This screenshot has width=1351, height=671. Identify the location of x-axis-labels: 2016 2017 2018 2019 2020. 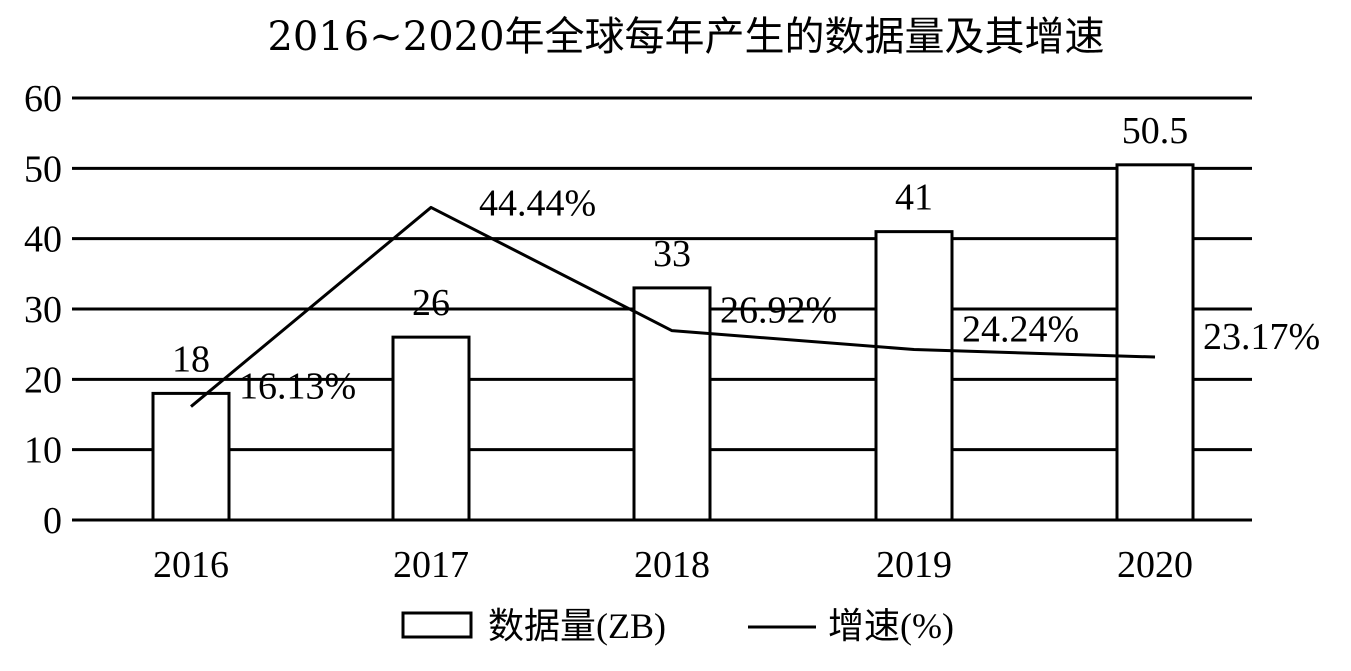
(673, 565).